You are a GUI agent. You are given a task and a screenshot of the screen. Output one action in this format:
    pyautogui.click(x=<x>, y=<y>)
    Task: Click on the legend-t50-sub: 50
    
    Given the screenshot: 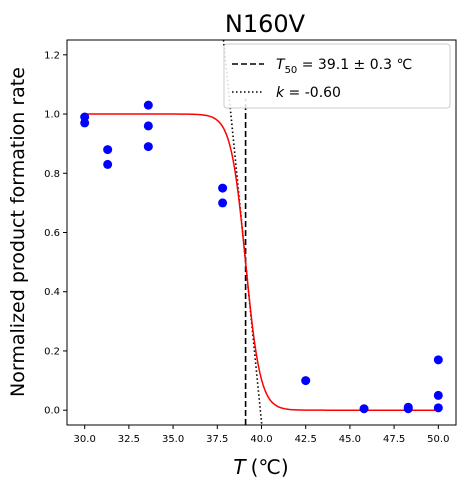 What is the action you would take?
    pyautogui.click(x=291, y=70)
    